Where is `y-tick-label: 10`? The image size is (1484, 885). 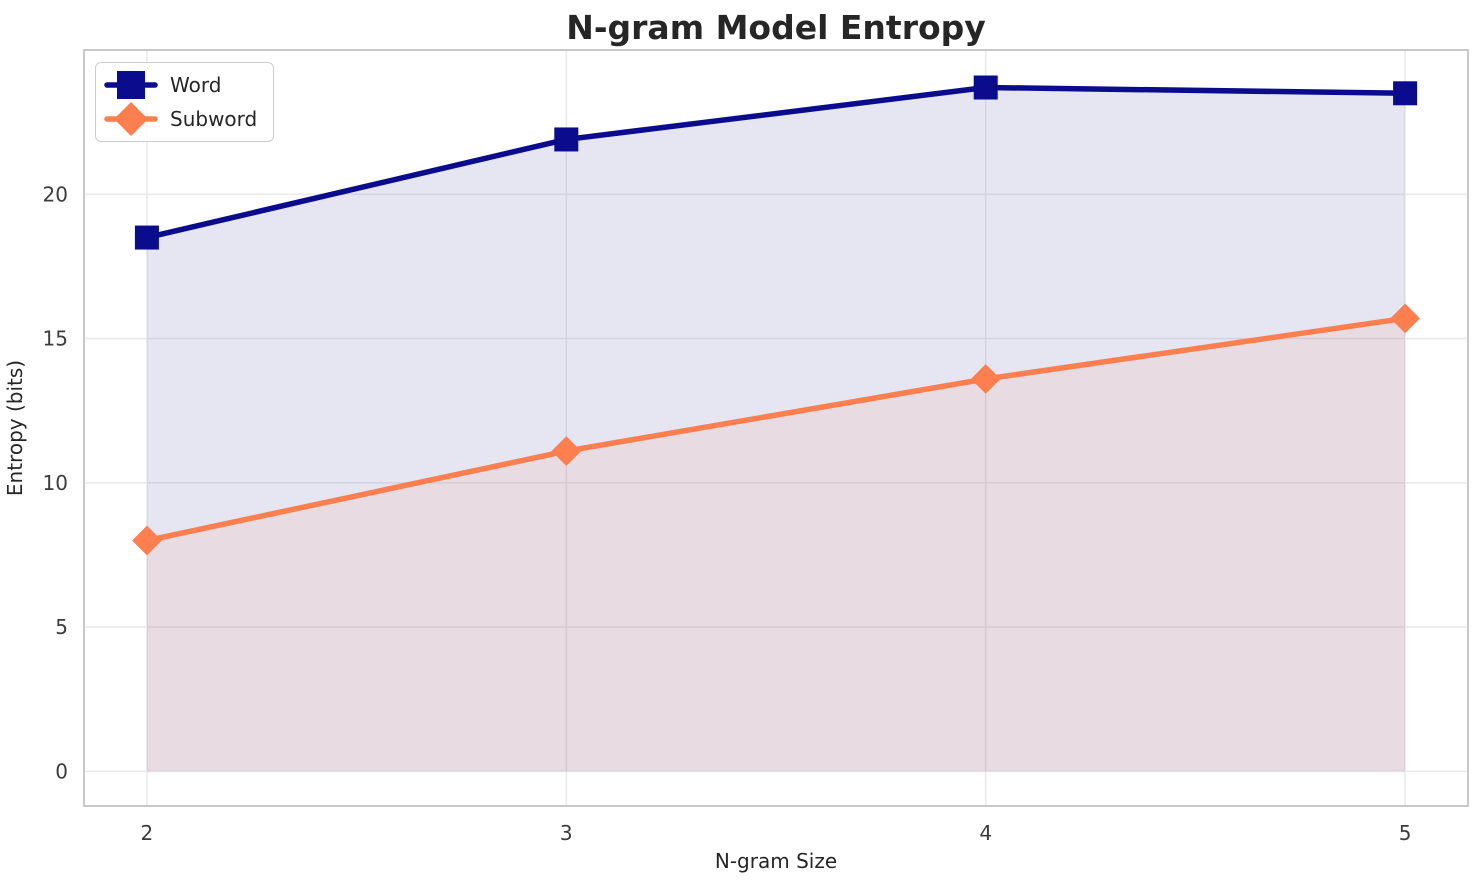
y-tick-label: 10 is located at coordinates (55, 483).